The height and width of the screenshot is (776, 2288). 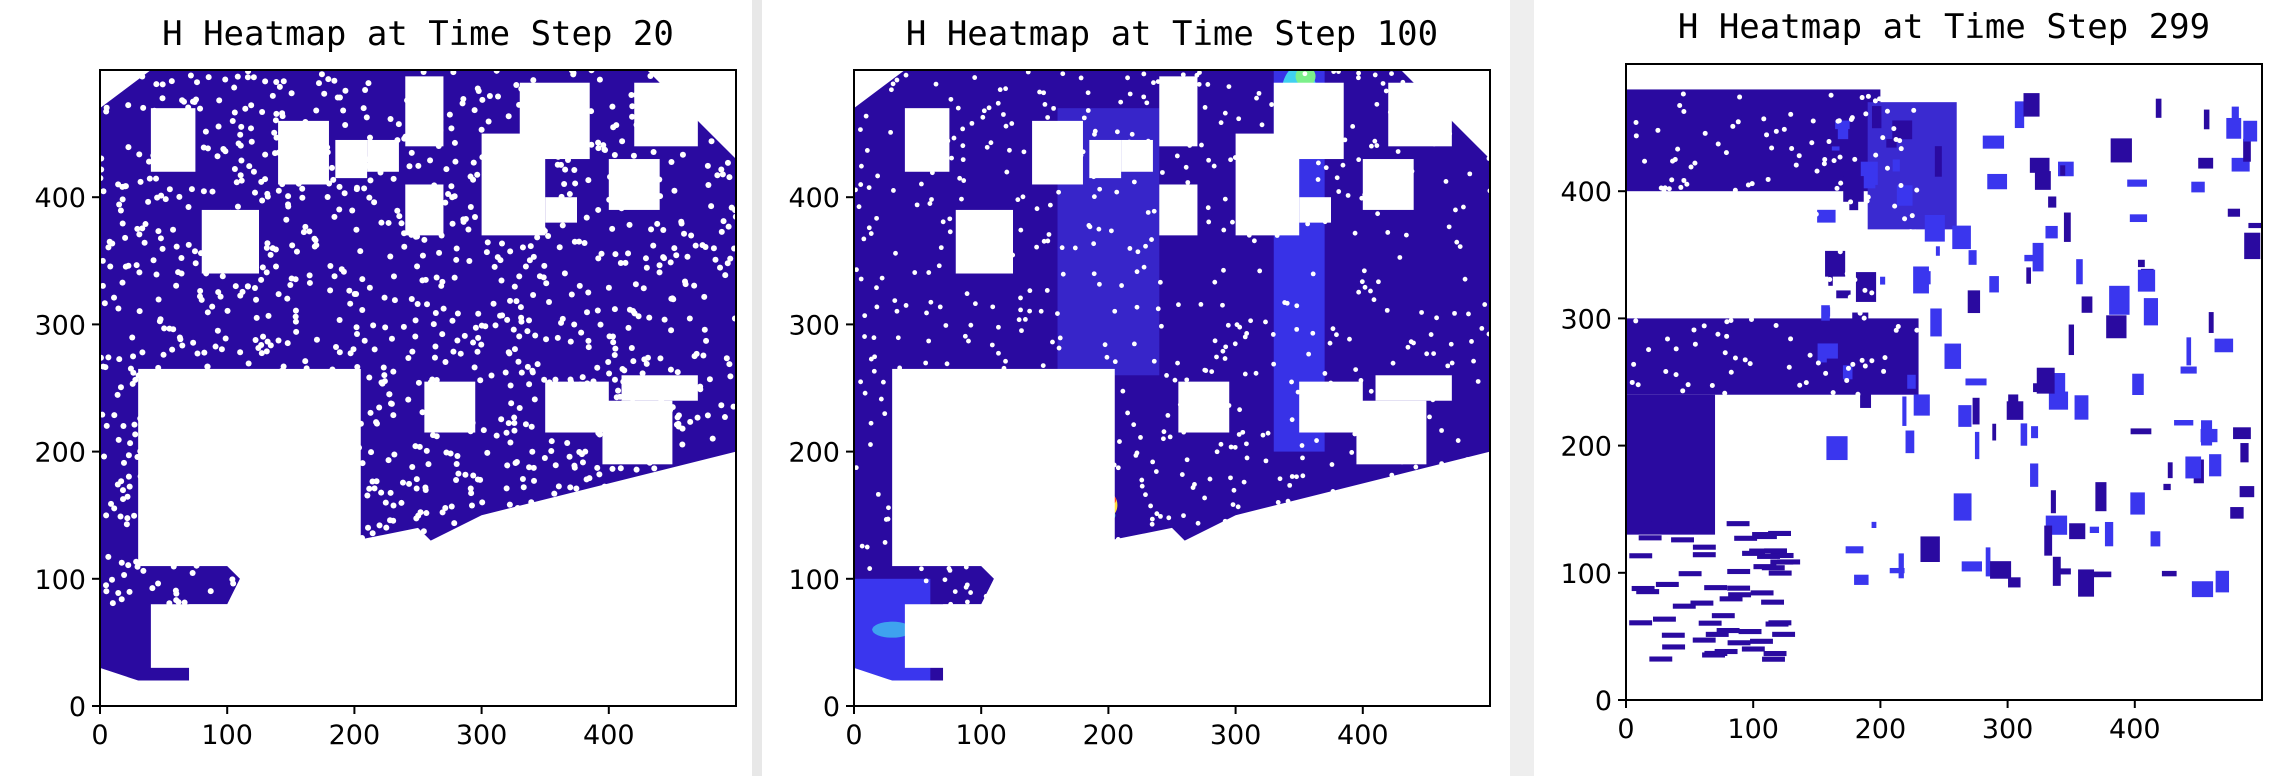 I want to click on x-tick-label: 400, so click(x=1363, y=735).